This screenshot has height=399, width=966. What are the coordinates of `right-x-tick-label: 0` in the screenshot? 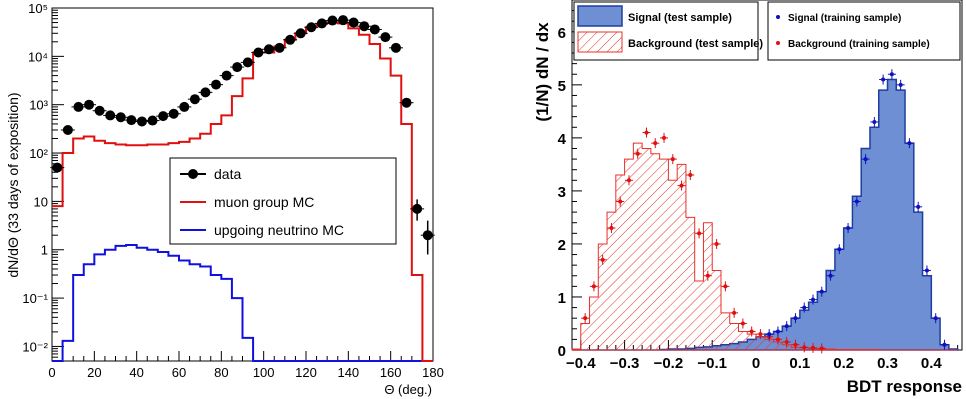 It's located at (756, 363).